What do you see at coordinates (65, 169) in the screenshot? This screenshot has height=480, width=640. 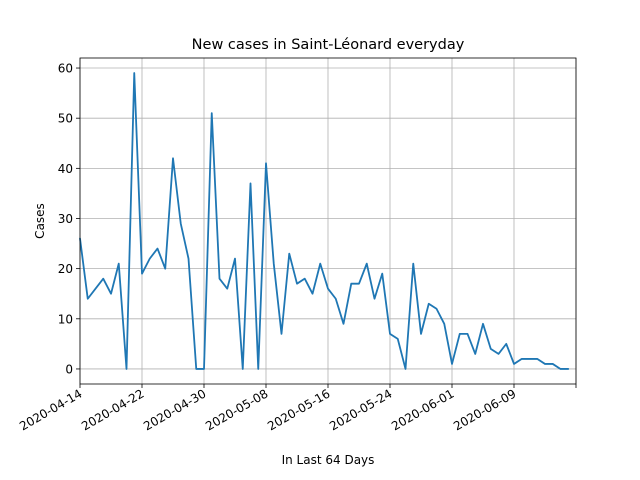 I see `y-tick-label: 40` at bounding box center [65, 169].